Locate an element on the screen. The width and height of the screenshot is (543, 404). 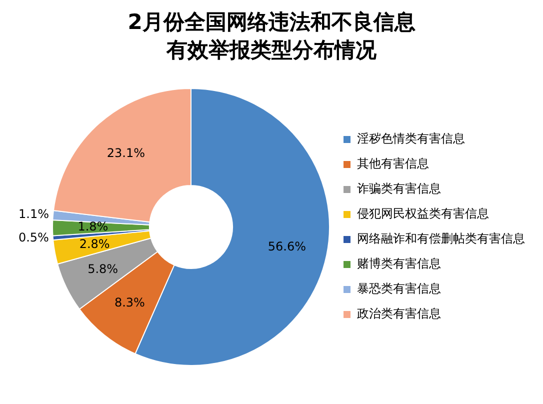
legend-label: 诈骗类有害信息 is located at coordinates (399, 189).